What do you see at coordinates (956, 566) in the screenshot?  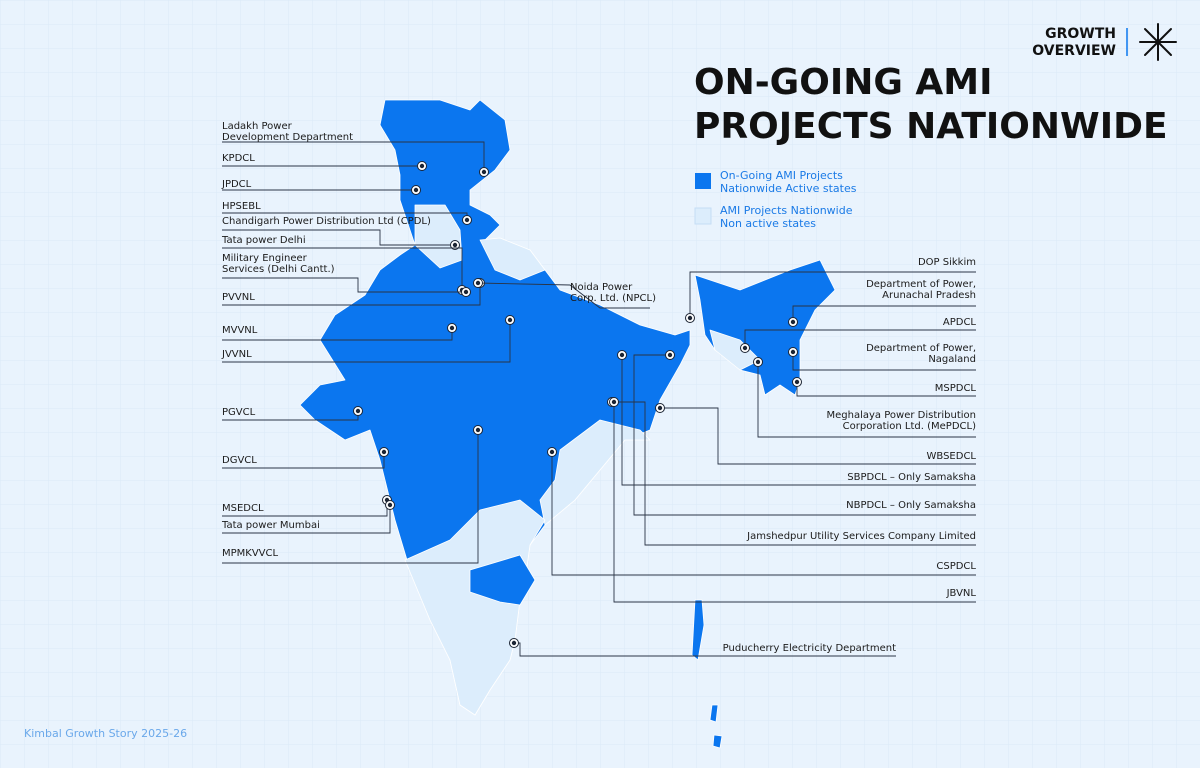 I see `project-label: CSPDCL` at bounding box center [956, 566].